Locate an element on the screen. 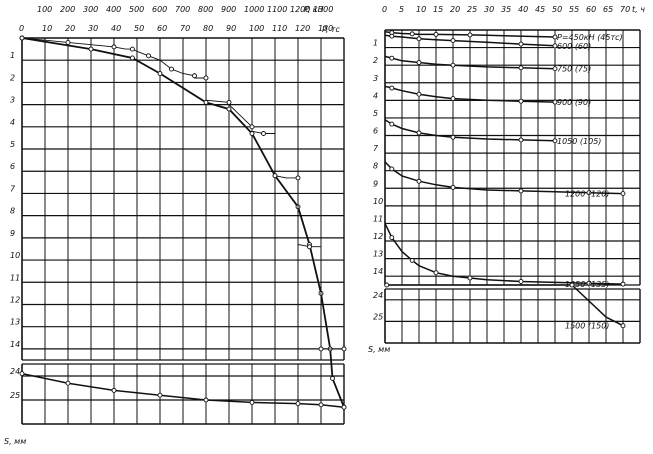 Image resolution: width=653 pixels, height=454 pixels. x-tick-label: 45 is located at coordinates (540, 9).